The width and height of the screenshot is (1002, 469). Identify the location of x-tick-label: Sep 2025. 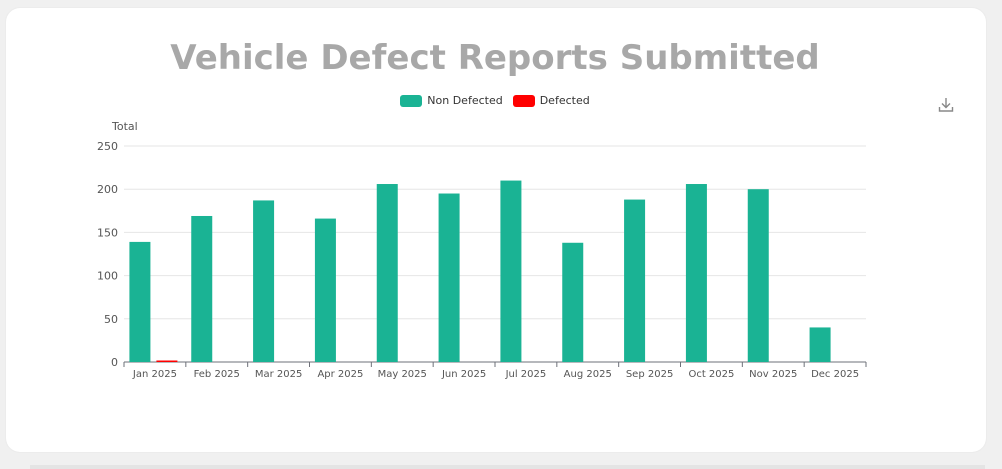
(649, 374).